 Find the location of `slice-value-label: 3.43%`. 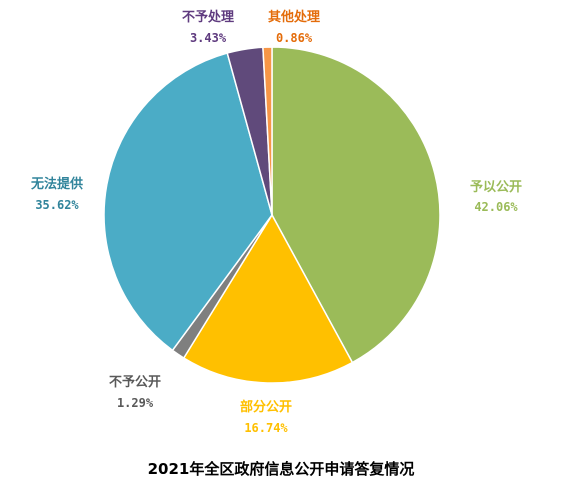

slice-value-label: 3.43% is located at coordinates (208, 38).